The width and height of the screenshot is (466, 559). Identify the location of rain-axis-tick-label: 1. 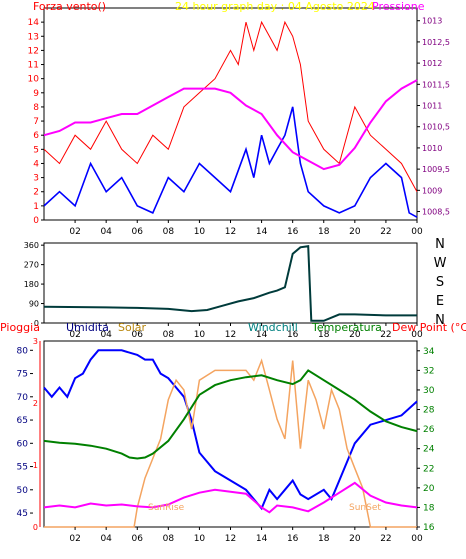
(35, 465).